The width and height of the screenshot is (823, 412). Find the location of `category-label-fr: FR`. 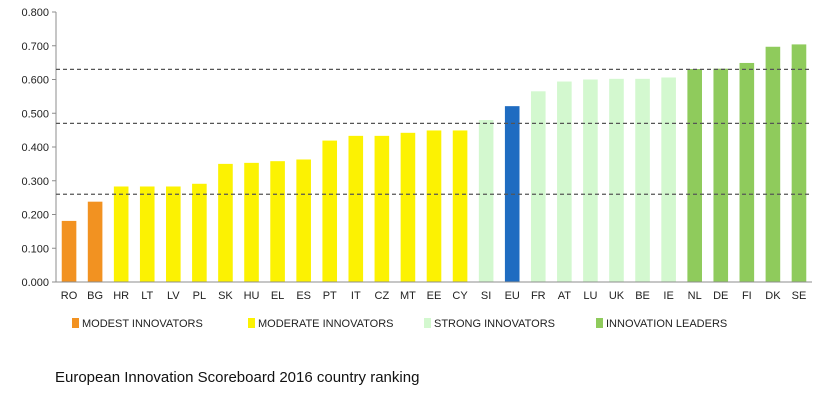

category-label-fr: FR is located at coordinates (538, 296).